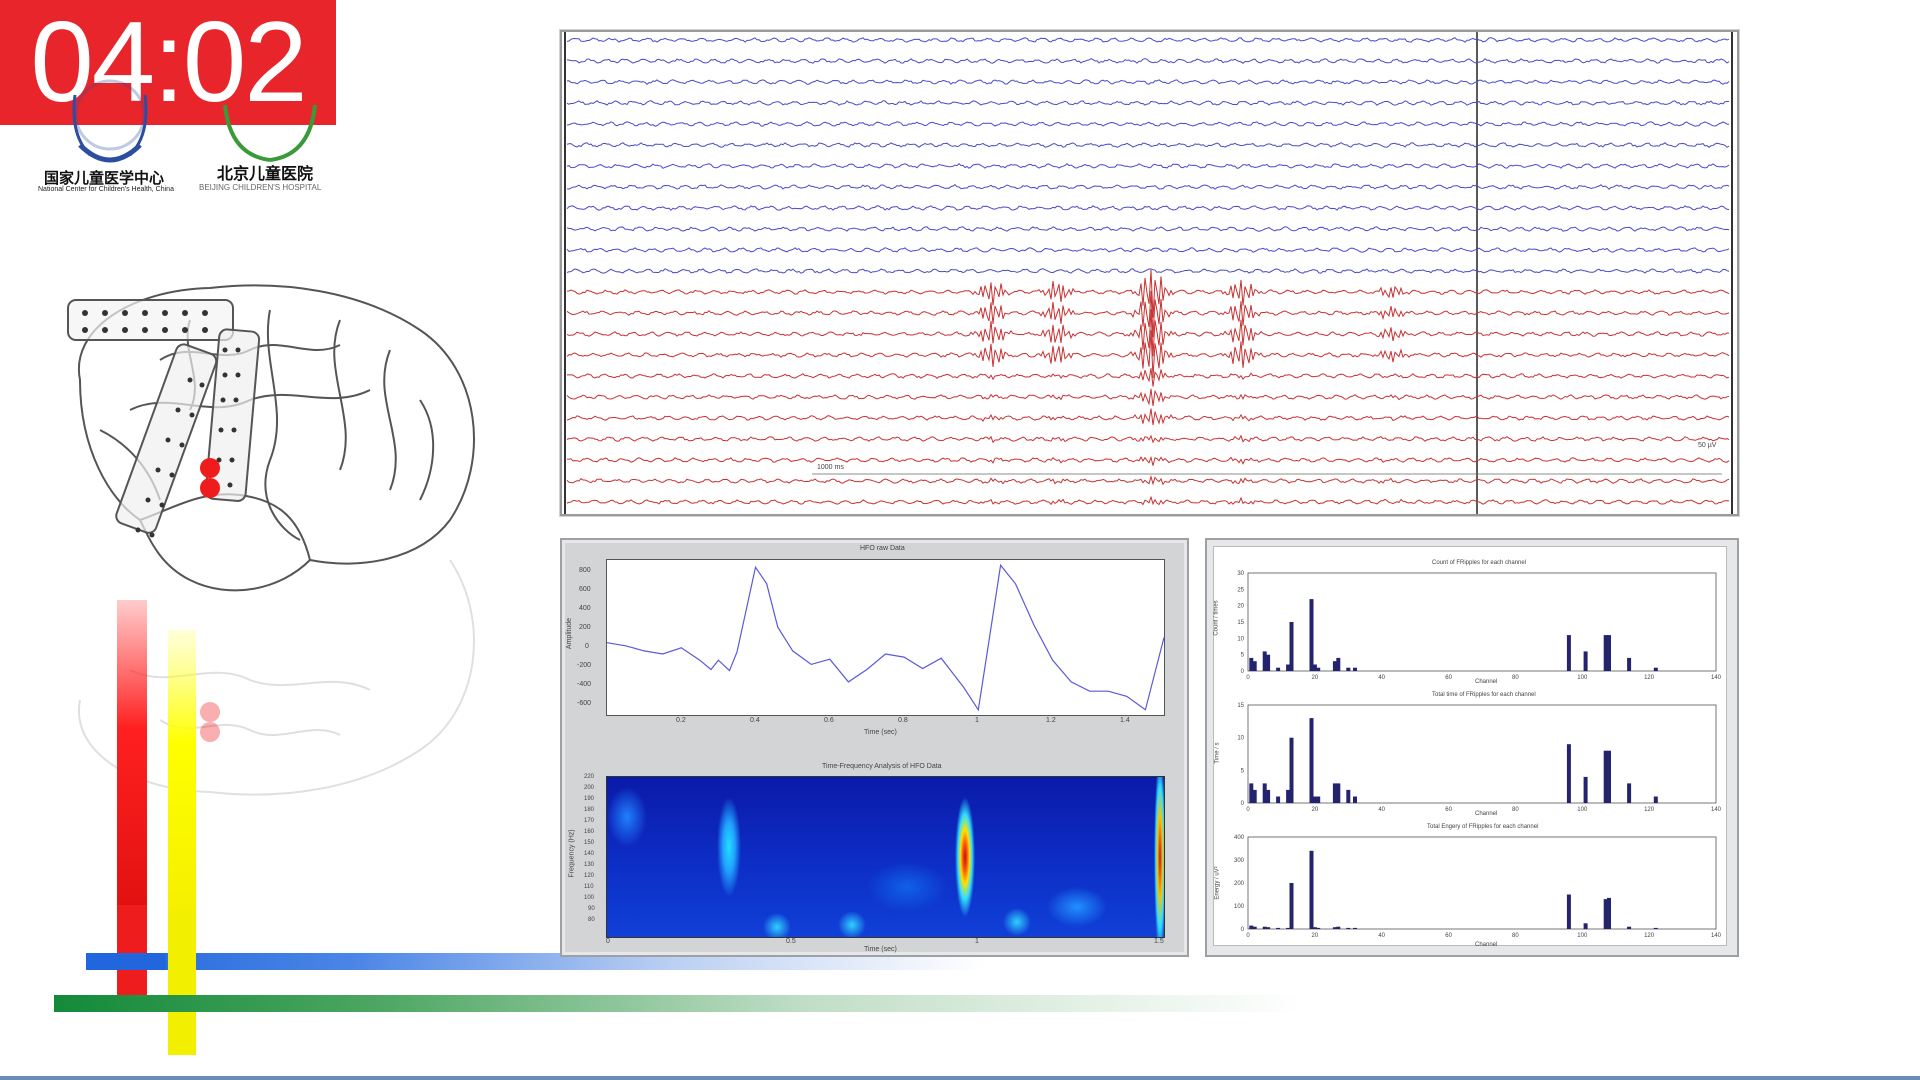 The image size is (1920, 1080). I want to click on ripple-chart2-title: Total time of FRipples for each channel, so click(1484, 695).